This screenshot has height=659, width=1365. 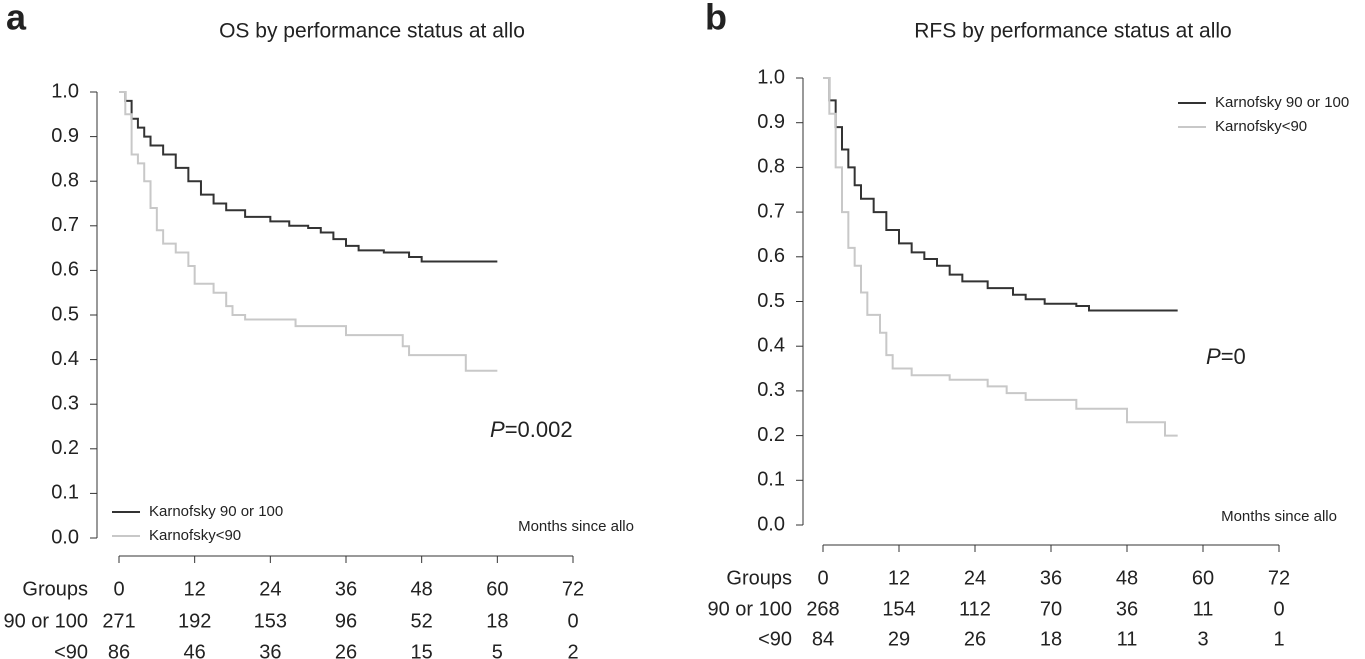 I want to click on p-value: P=0, so click(x=1226, y=356).